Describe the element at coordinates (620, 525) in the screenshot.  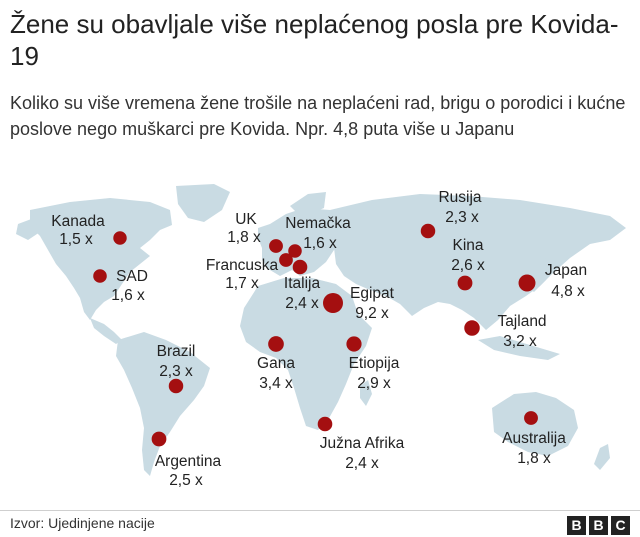
I see `logo-letter: C` at that location.